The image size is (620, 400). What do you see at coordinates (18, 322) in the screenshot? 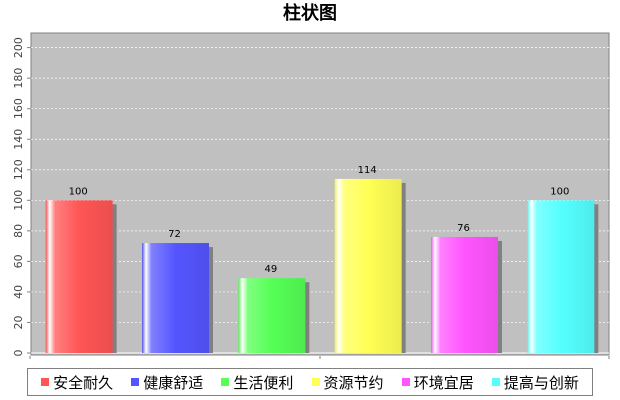
I see `y-tick-label: 20` at bounding box center [18, 322].